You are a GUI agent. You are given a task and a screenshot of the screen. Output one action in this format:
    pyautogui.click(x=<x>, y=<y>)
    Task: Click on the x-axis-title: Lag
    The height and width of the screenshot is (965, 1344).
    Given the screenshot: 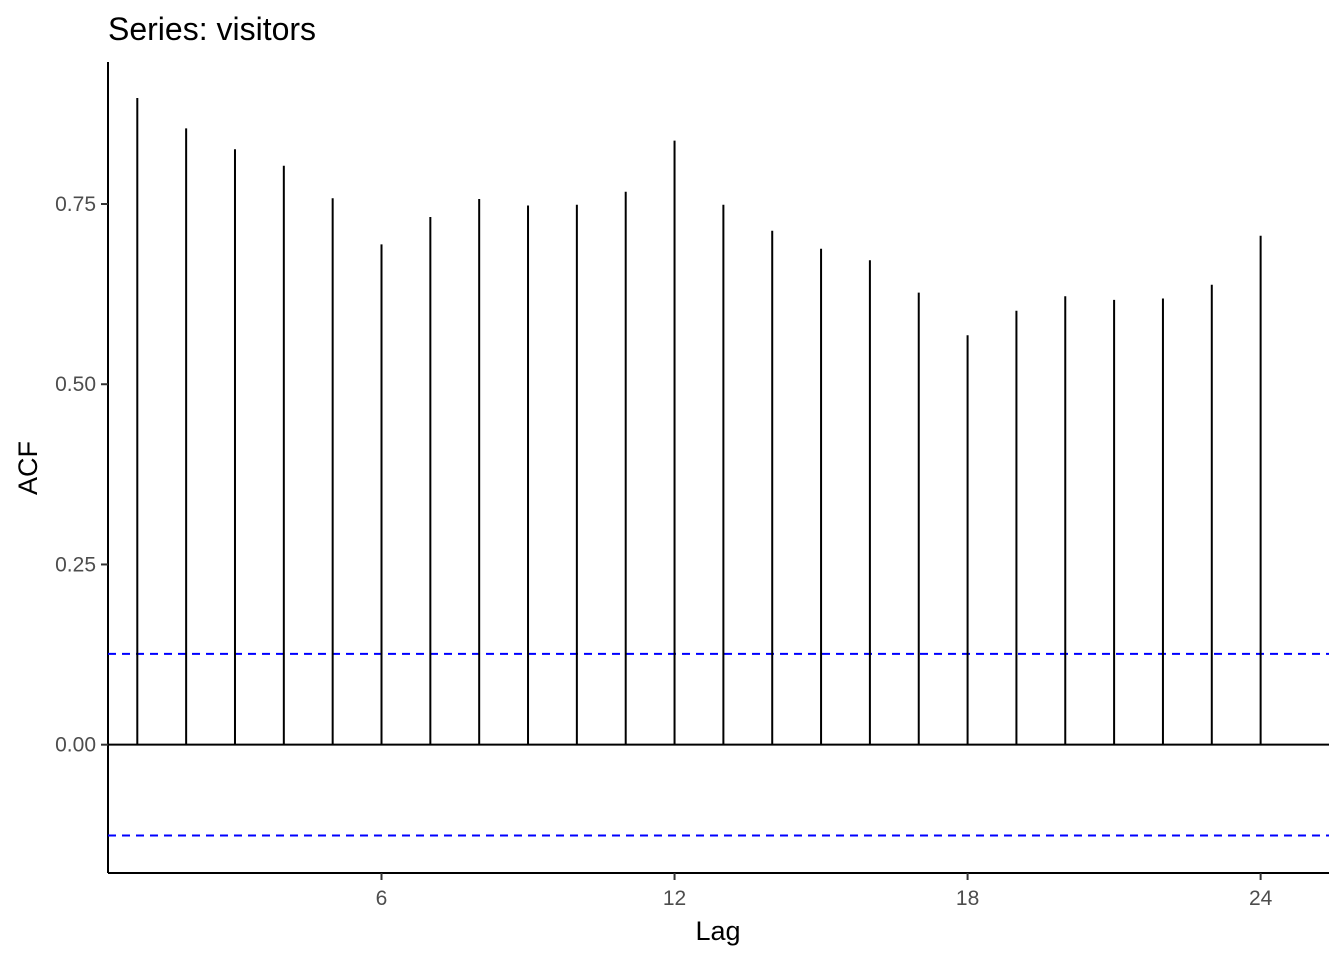 What is the action you would take?
    pyautogui.click(x=717, y=931)
    